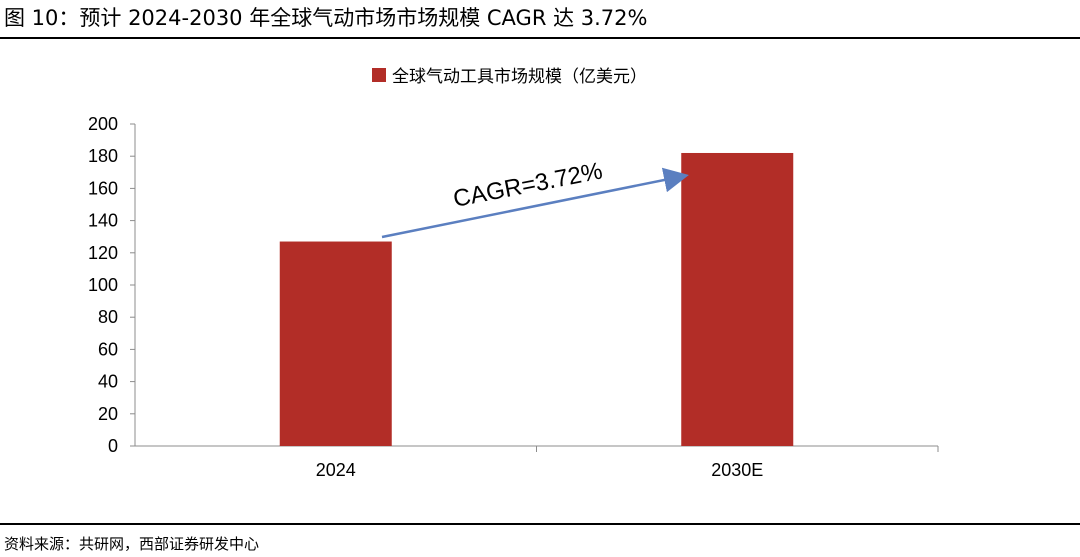 Image resolution: width=1080 pixels, height=557 pixels. Describe the element at coordinates (540, 38) in the screenshot. I see `top-rule` at that location.